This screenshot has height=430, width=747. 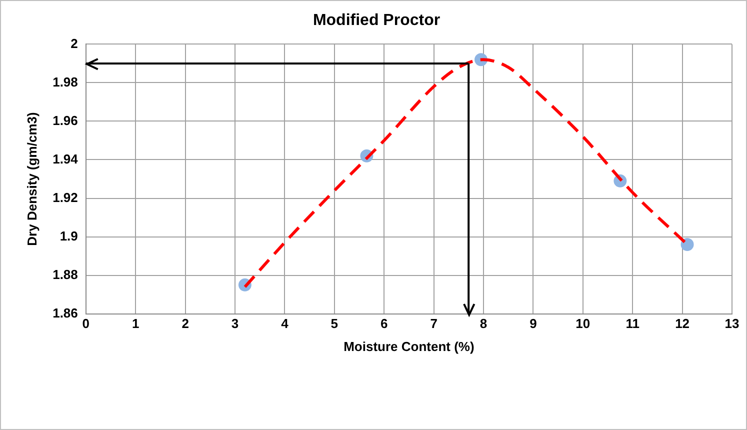 What do you see at coordinates (74, 43) in the screenshot?
I see `y-tick-label: 2` at bounding box center [74, 43].